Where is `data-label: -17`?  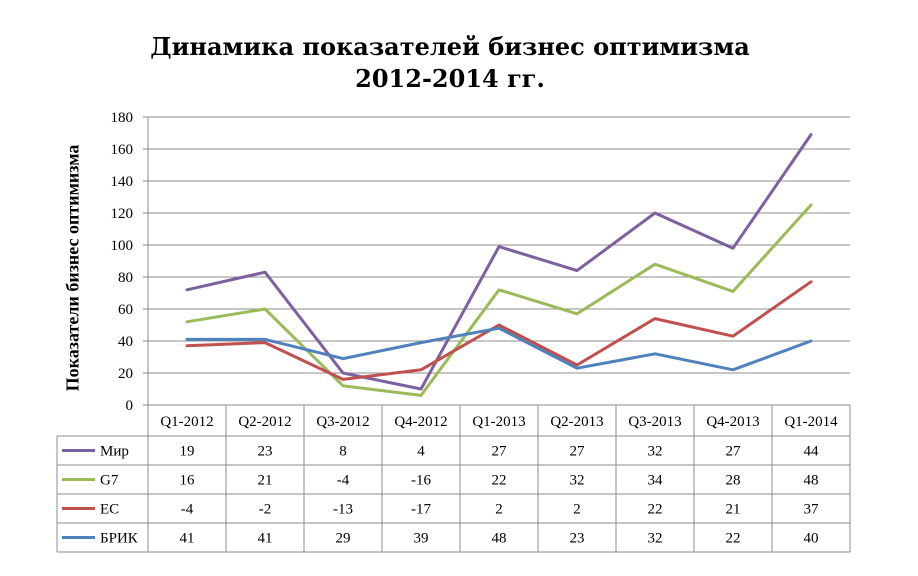 data-label: -17 is located at coordinates (421, 510).